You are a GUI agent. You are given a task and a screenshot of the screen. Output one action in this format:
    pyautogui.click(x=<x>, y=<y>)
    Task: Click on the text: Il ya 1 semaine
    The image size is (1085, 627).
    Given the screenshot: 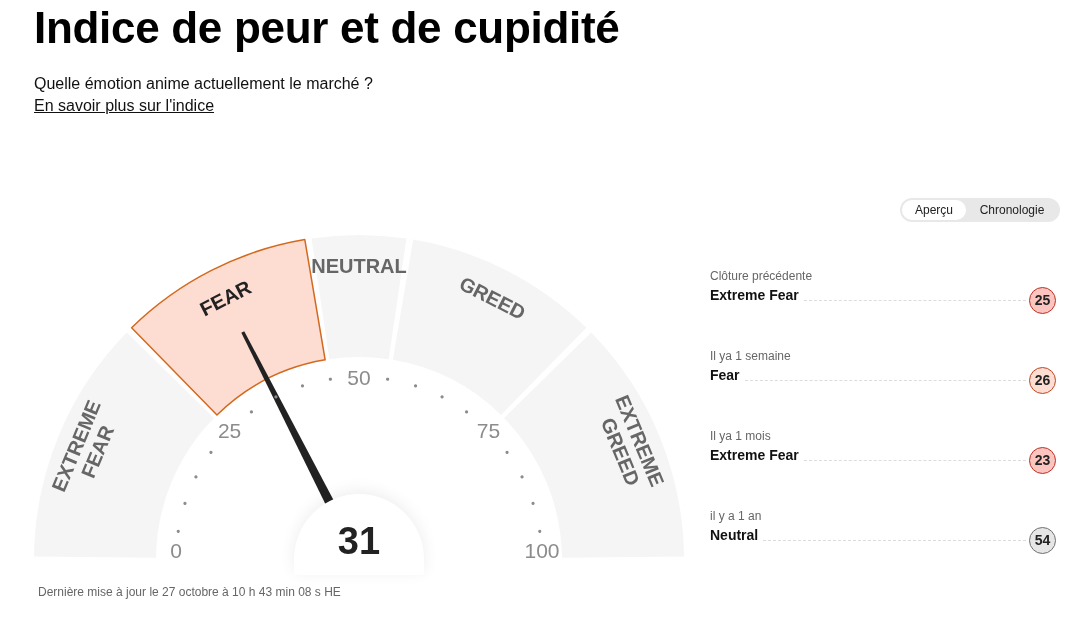 What is the action you would take?
    pyautogui.click(x=751, y=356)
    